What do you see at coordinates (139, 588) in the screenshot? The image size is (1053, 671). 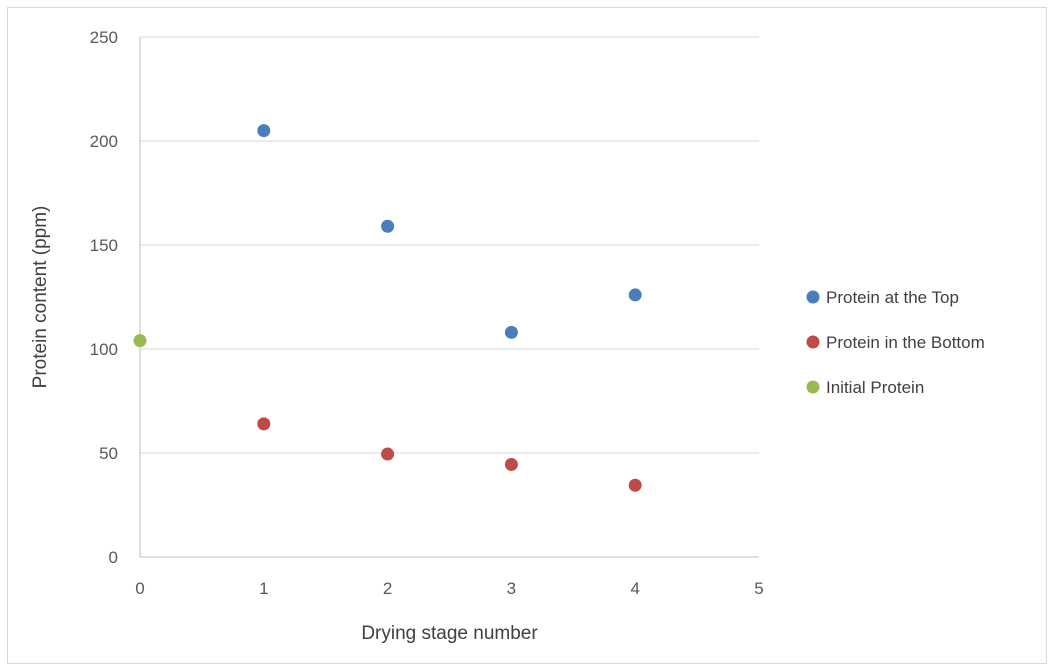 I see `x-tick-label: 0` at bounding box center [139, 588].